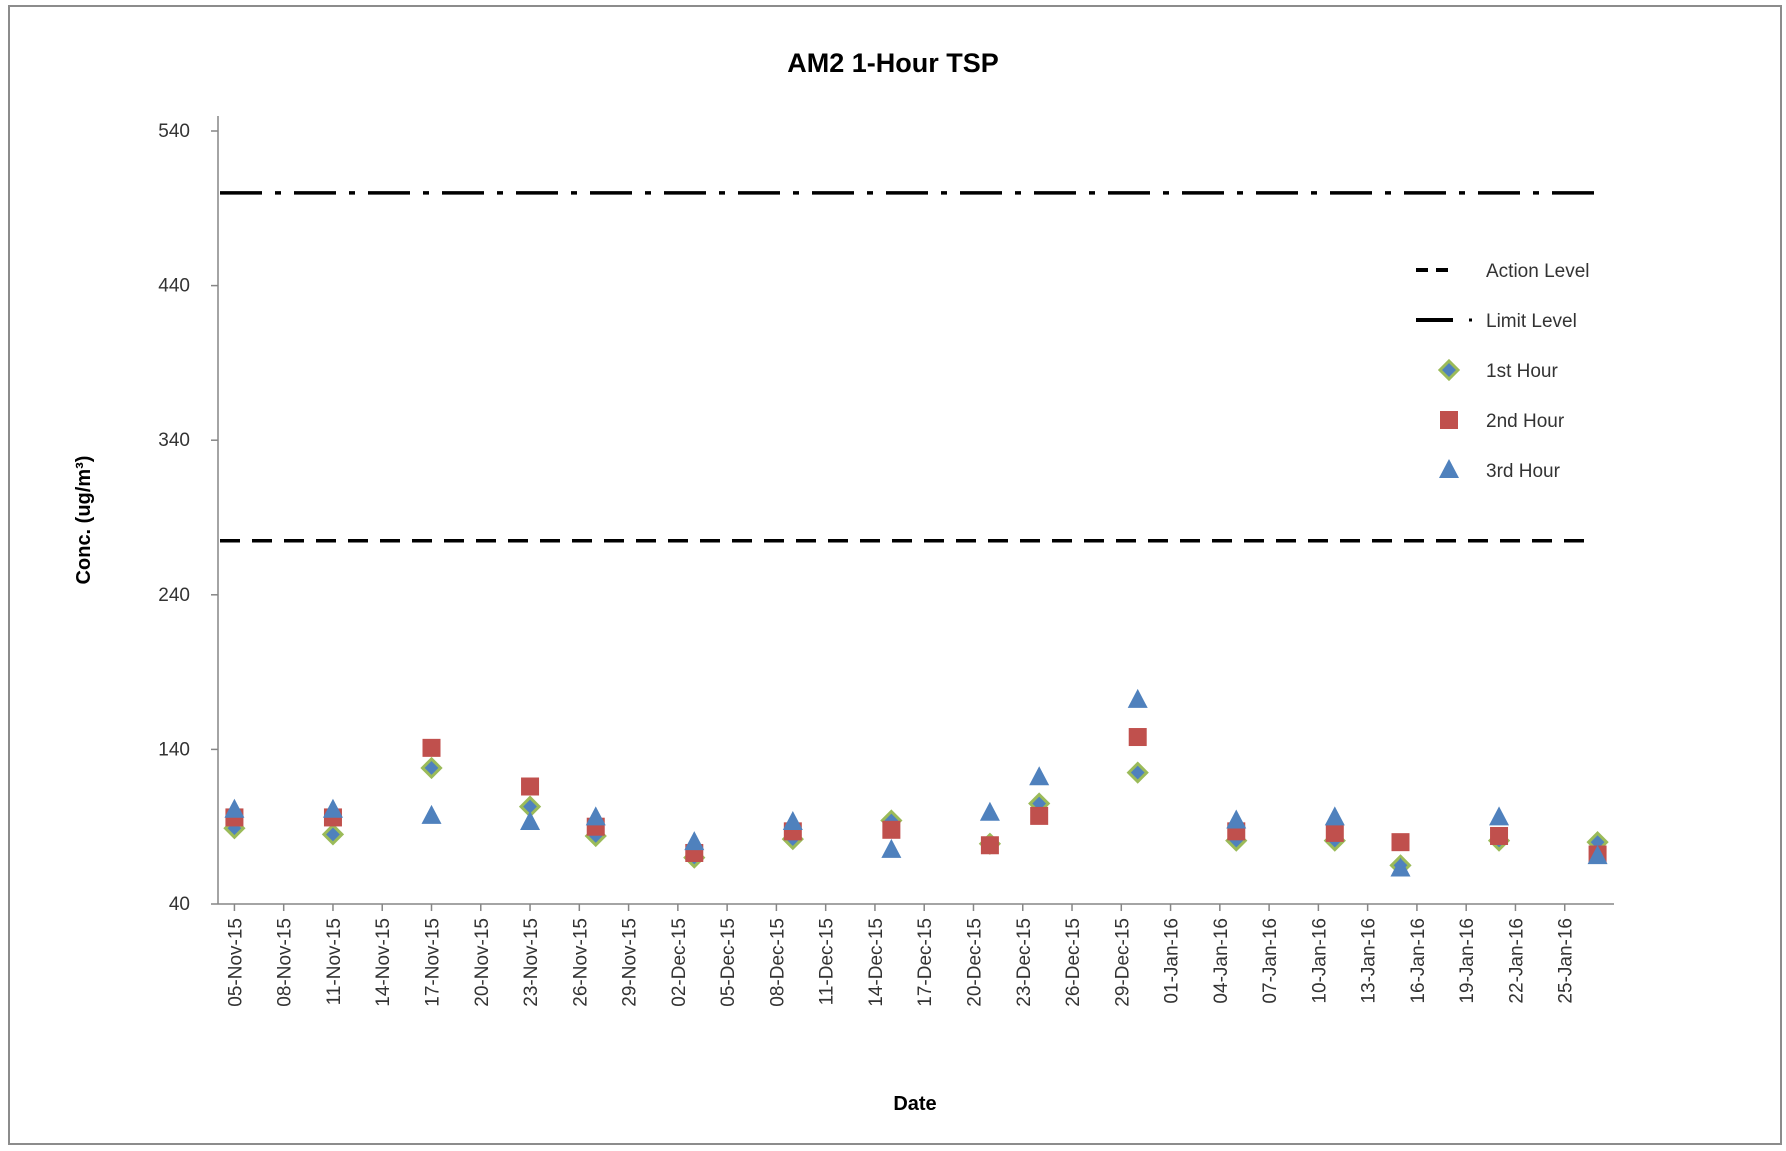 The width and height of the screenshot is (1786, 1151). What do you see at coordinates (1449, 420) in the screenshot?
I see `legend-swatch-2nd-hour` at bounding box center [1449, 420].